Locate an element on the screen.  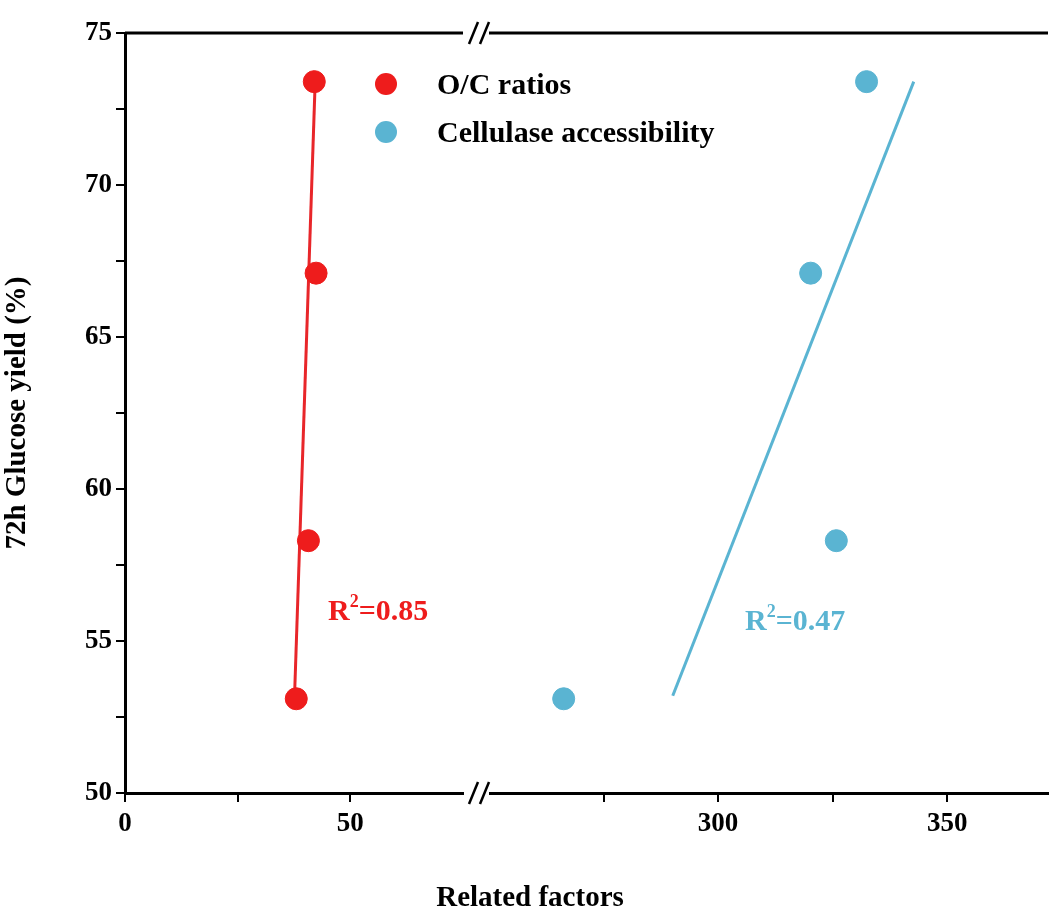
y-axis-title: 72h Glucose yield (%) is located at coordinates (16, 413).